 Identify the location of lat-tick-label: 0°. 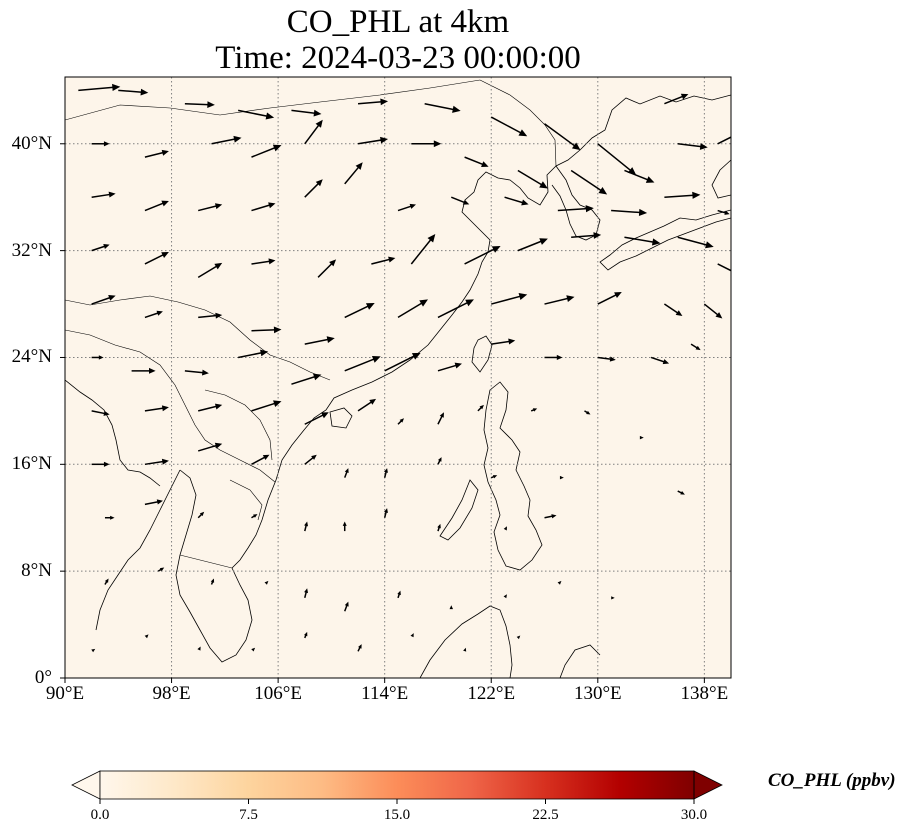
(43, 677).